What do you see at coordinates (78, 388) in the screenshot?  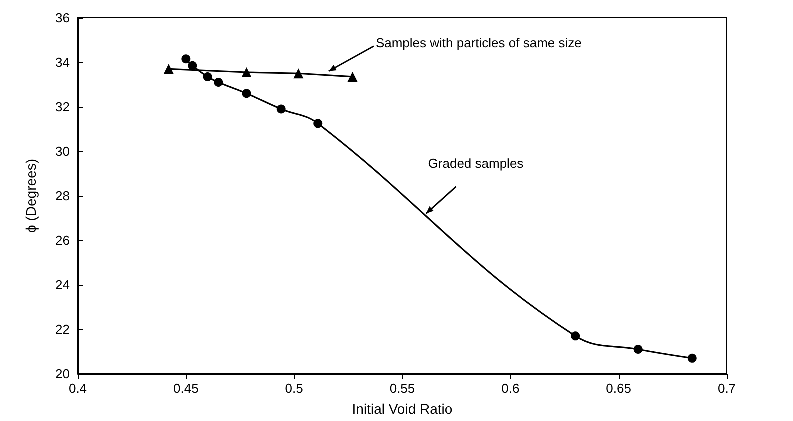 I see `x-tick-label: 0.4` at bounding box center [78, 388].